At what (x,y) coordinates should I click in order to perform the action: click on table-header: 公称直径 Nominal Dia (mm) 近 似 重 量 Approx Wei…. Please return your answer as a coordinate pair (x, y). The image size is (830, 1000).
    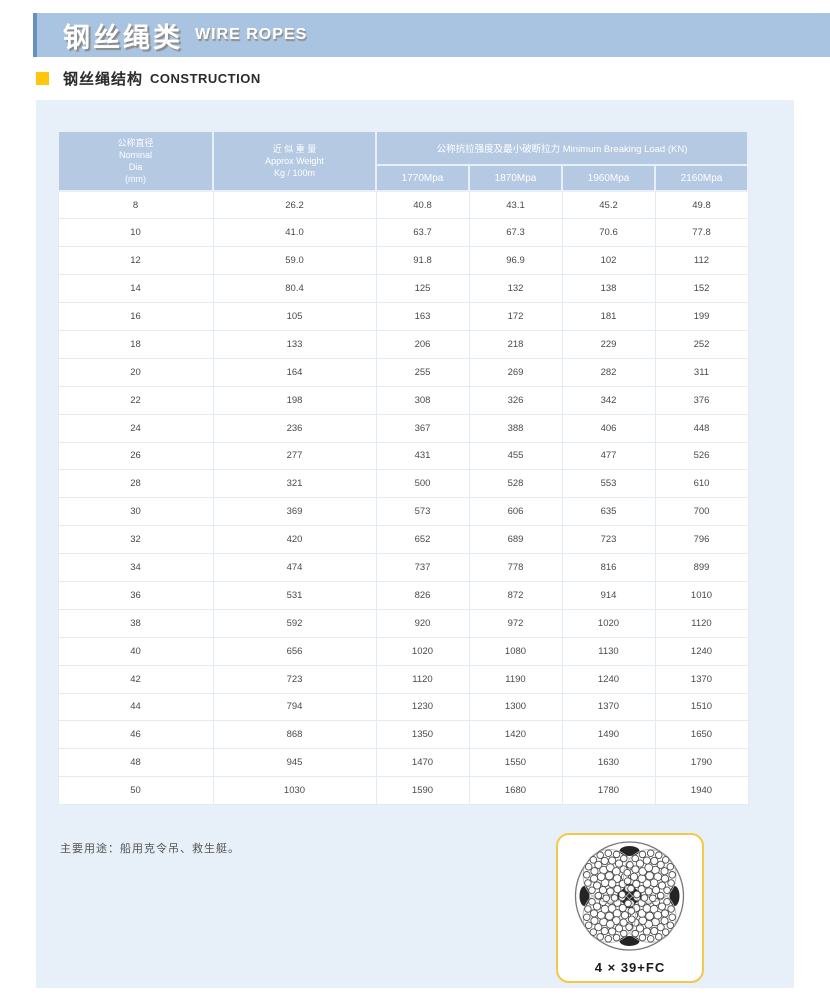
    Looking at the image, I should click on (403, 161).